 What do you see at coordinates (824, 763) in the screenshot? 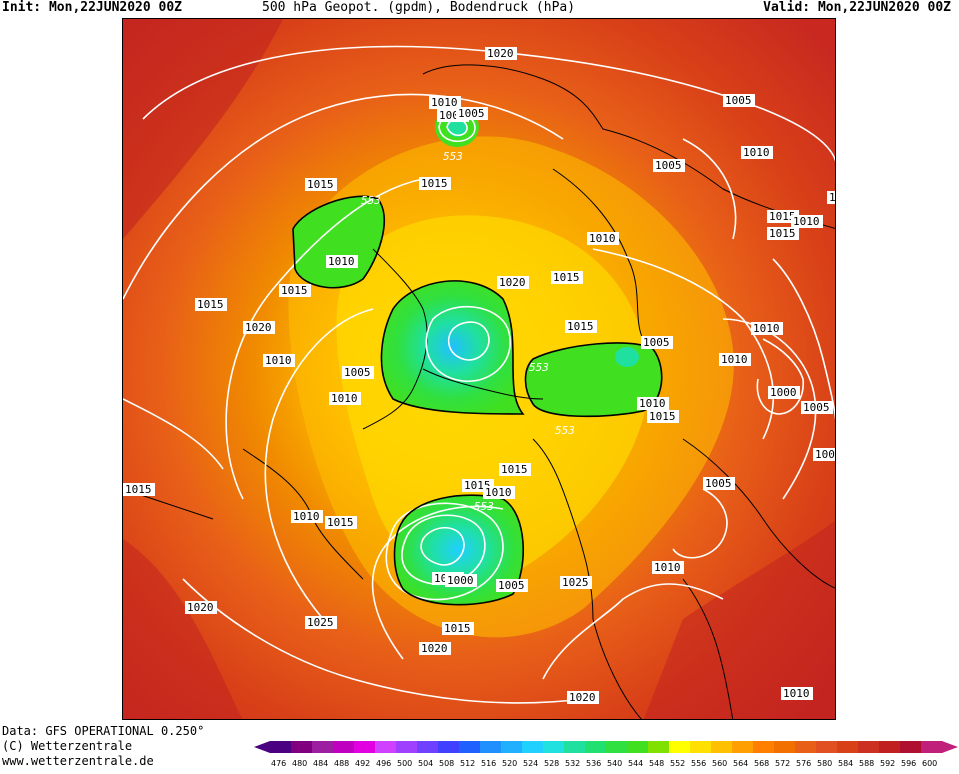
I see `legend-tick-label: 580` at bounding box center [824, 763].